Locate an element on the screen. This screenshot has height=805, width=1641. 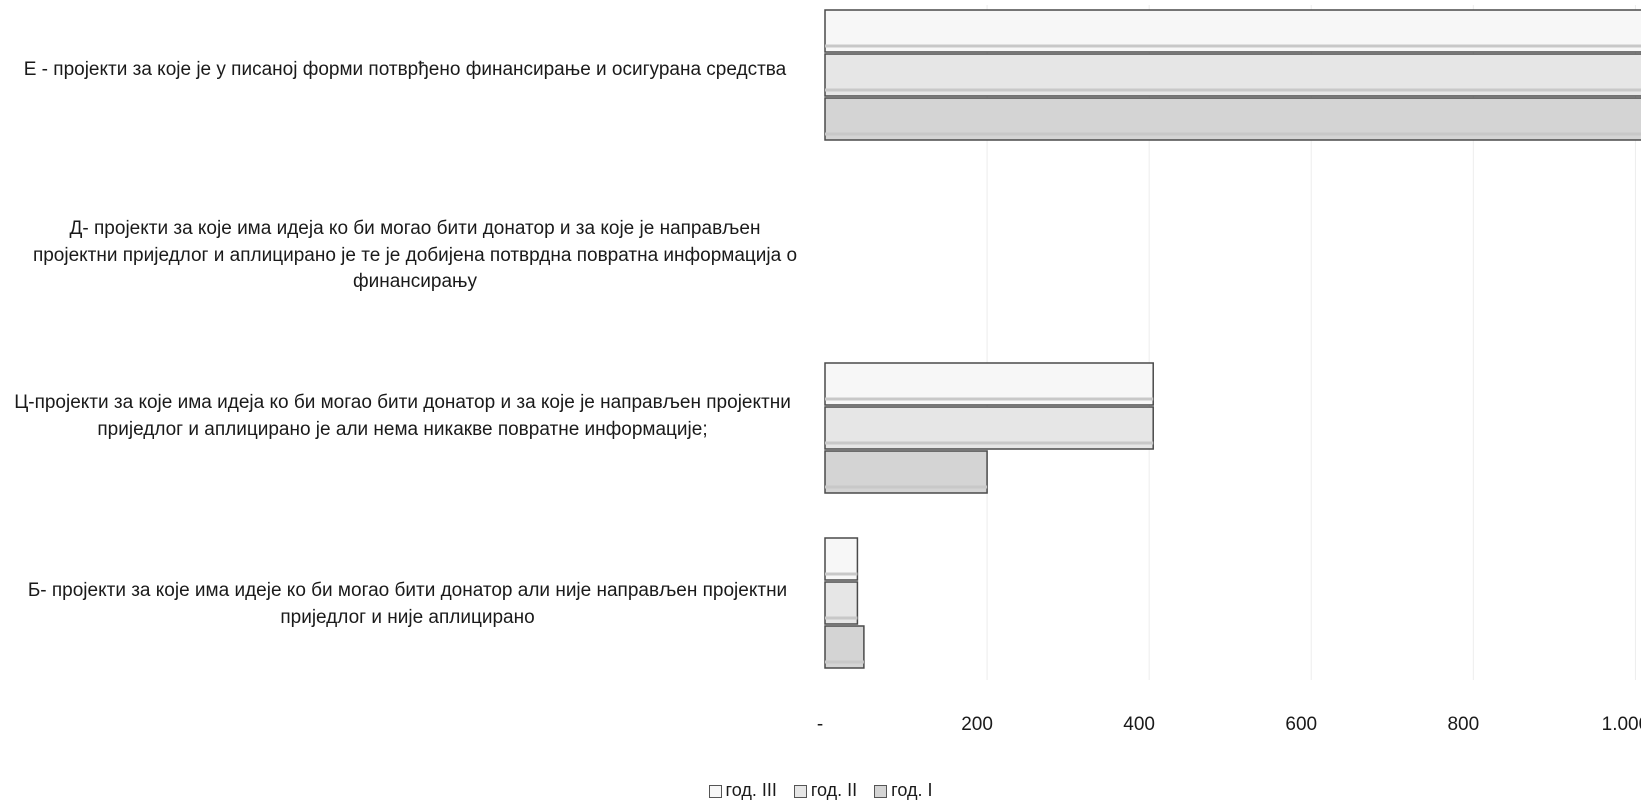
legend-label-god-2: год. II is located at coordinates (834, 790).